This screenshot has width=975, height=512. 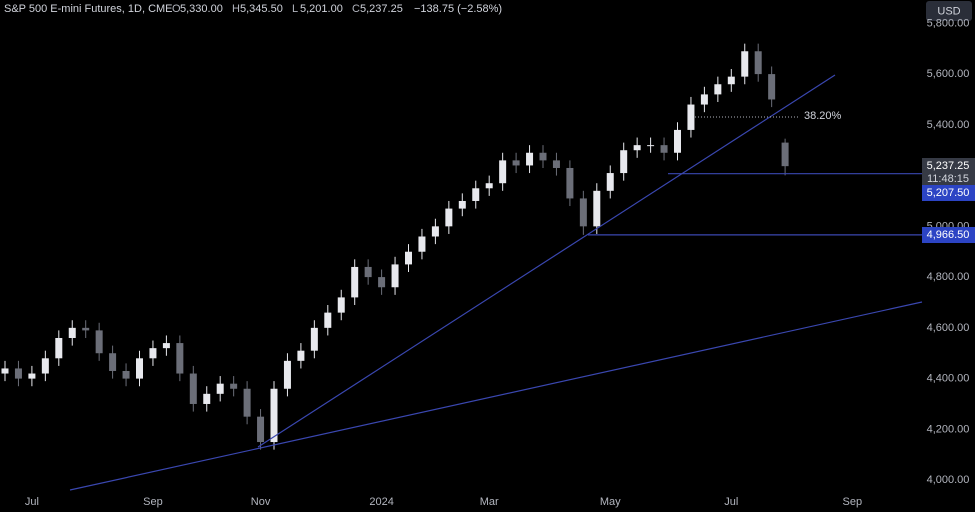 What do you see at coordinates (489, 502) in the screenshot?
I see `x-tick-label: Mar` at bounding box center [489, 502].